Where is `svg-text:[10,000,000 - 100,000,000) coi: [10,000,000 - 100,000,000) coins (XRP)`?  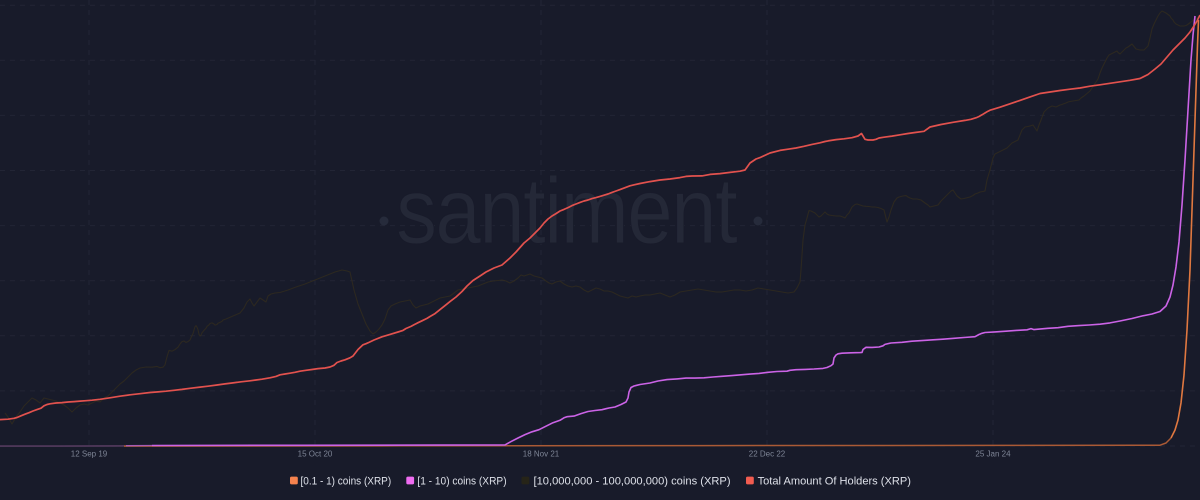 svg-text:[10,000,000 - 100,000,000) coi: [10,000,000 - 100,000,000) coins (XRP) is located at coordinates (632, 482).